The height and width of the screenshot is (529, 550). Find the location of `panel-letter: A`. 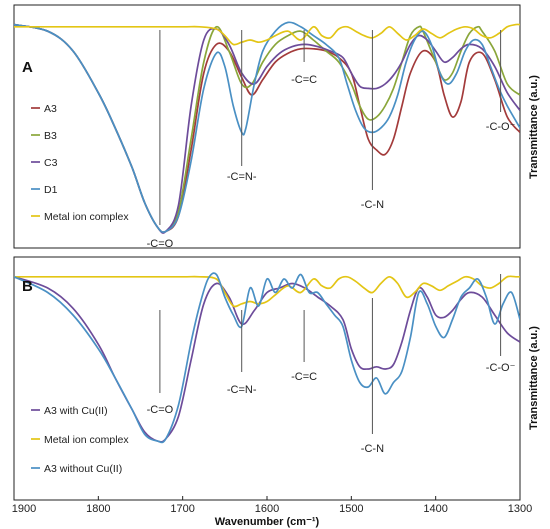

panel-letter: A is located at coordinates (27, 67).